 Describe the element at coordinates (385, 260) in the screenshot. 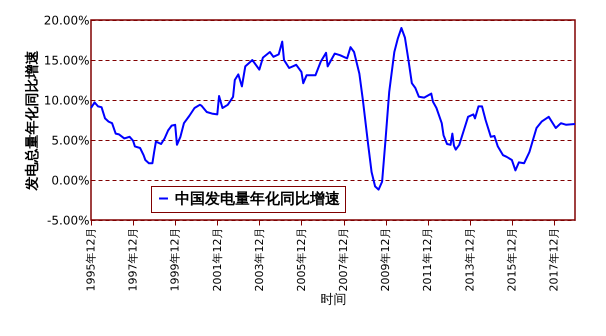

I see `x-tick-label: 2009年12月` at that location.